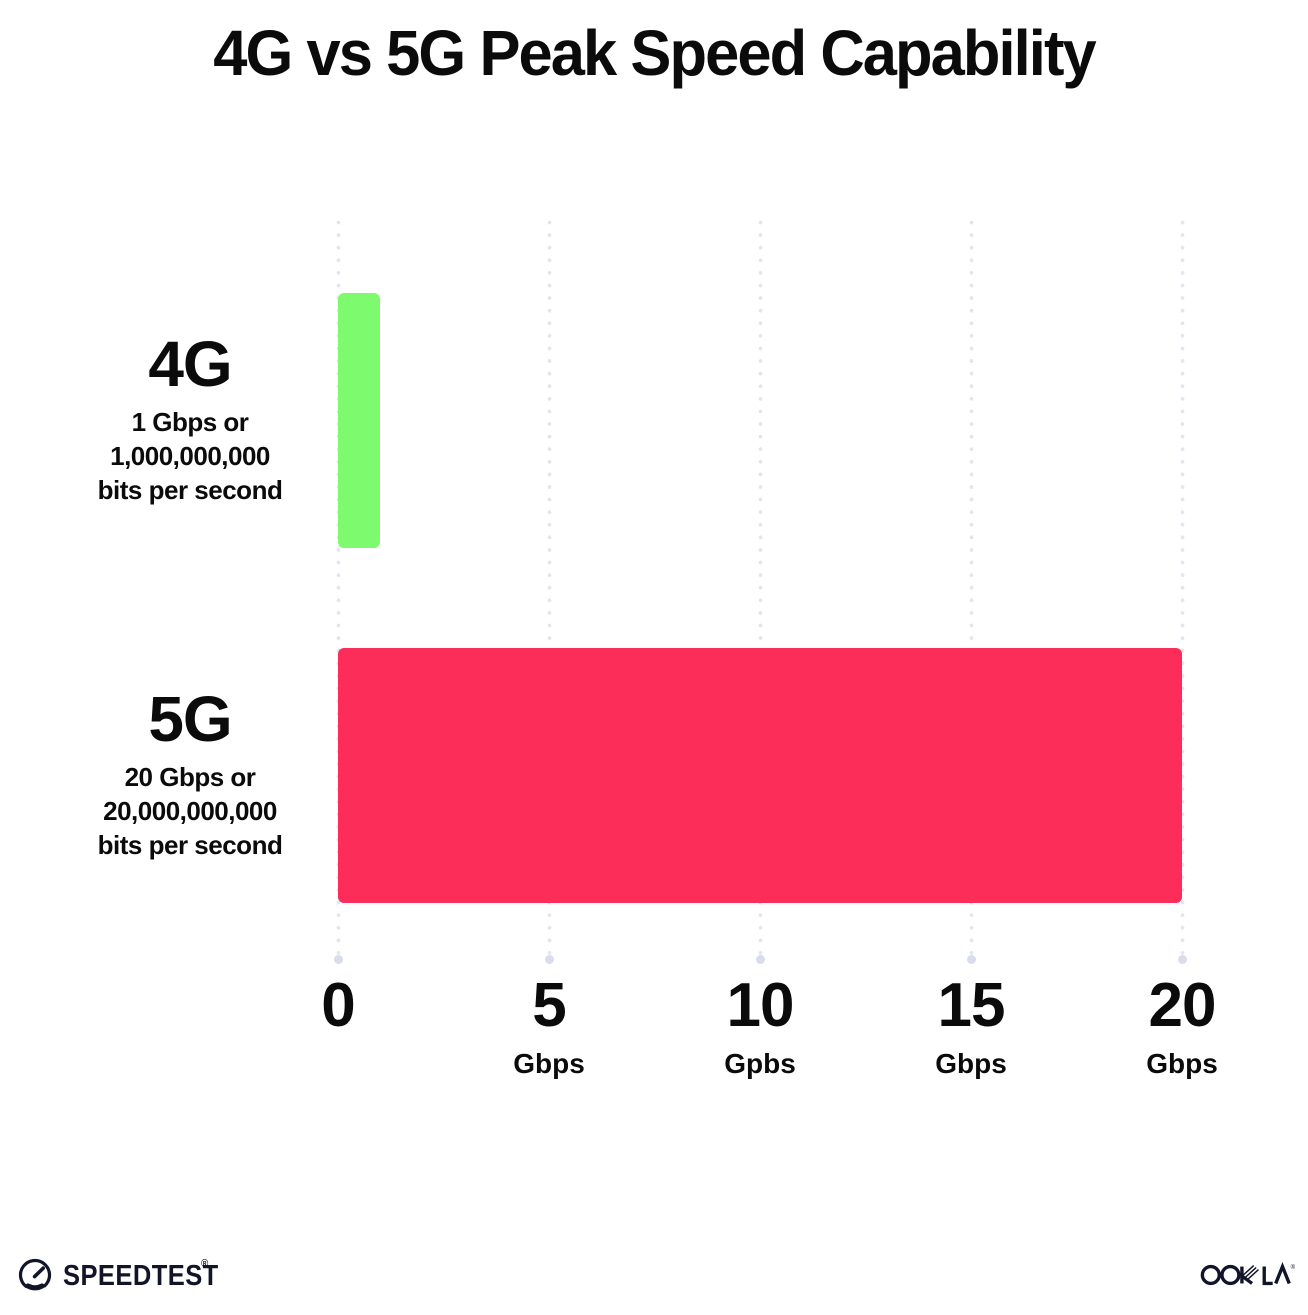  I want to click on speedtest-logo: SPEEDTEST®, so click(122, 1275).